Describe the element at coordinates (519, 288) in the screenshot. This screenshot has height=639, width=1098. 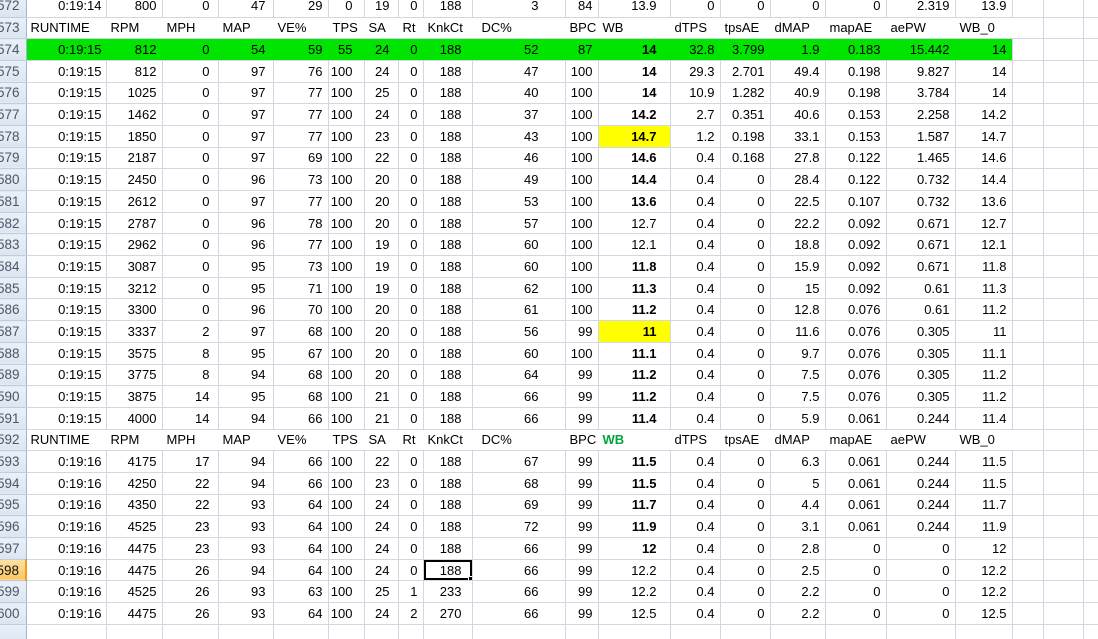
I see `cell: 62` at that location.